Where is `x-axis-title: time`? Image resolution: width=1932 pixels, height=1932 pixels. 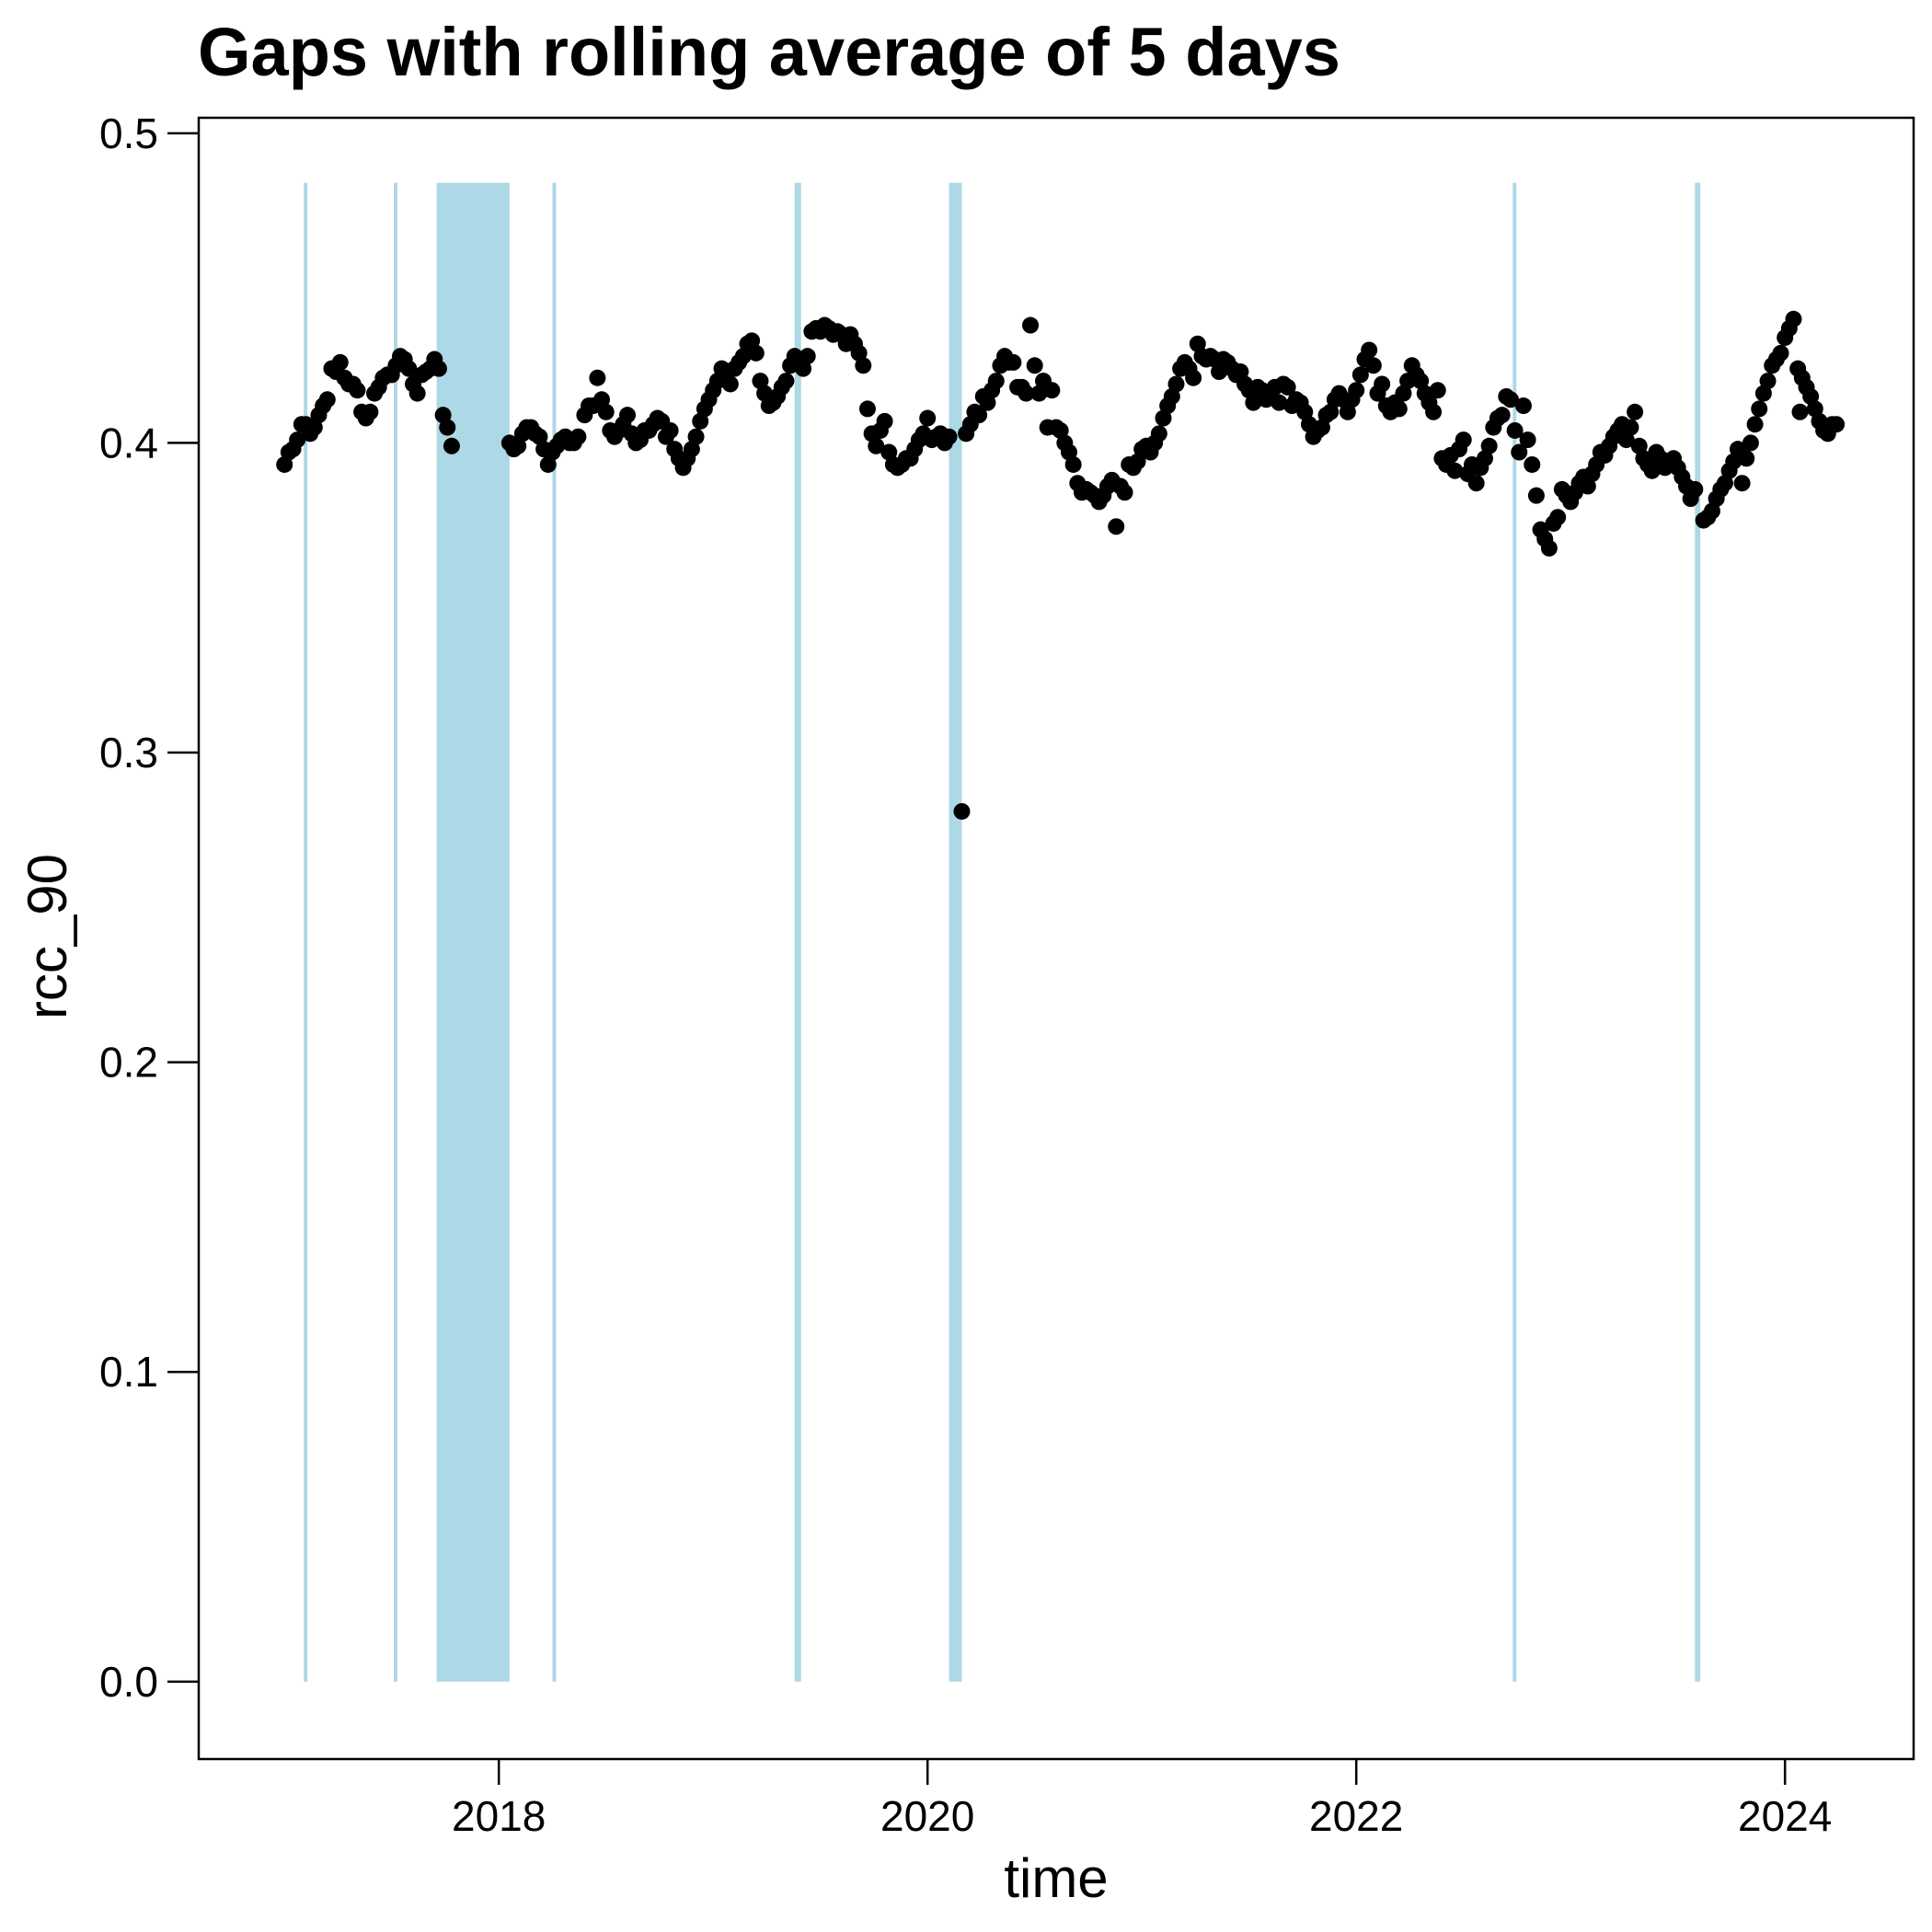
x-axis-title: time is located at coordinates (1056, 1878).